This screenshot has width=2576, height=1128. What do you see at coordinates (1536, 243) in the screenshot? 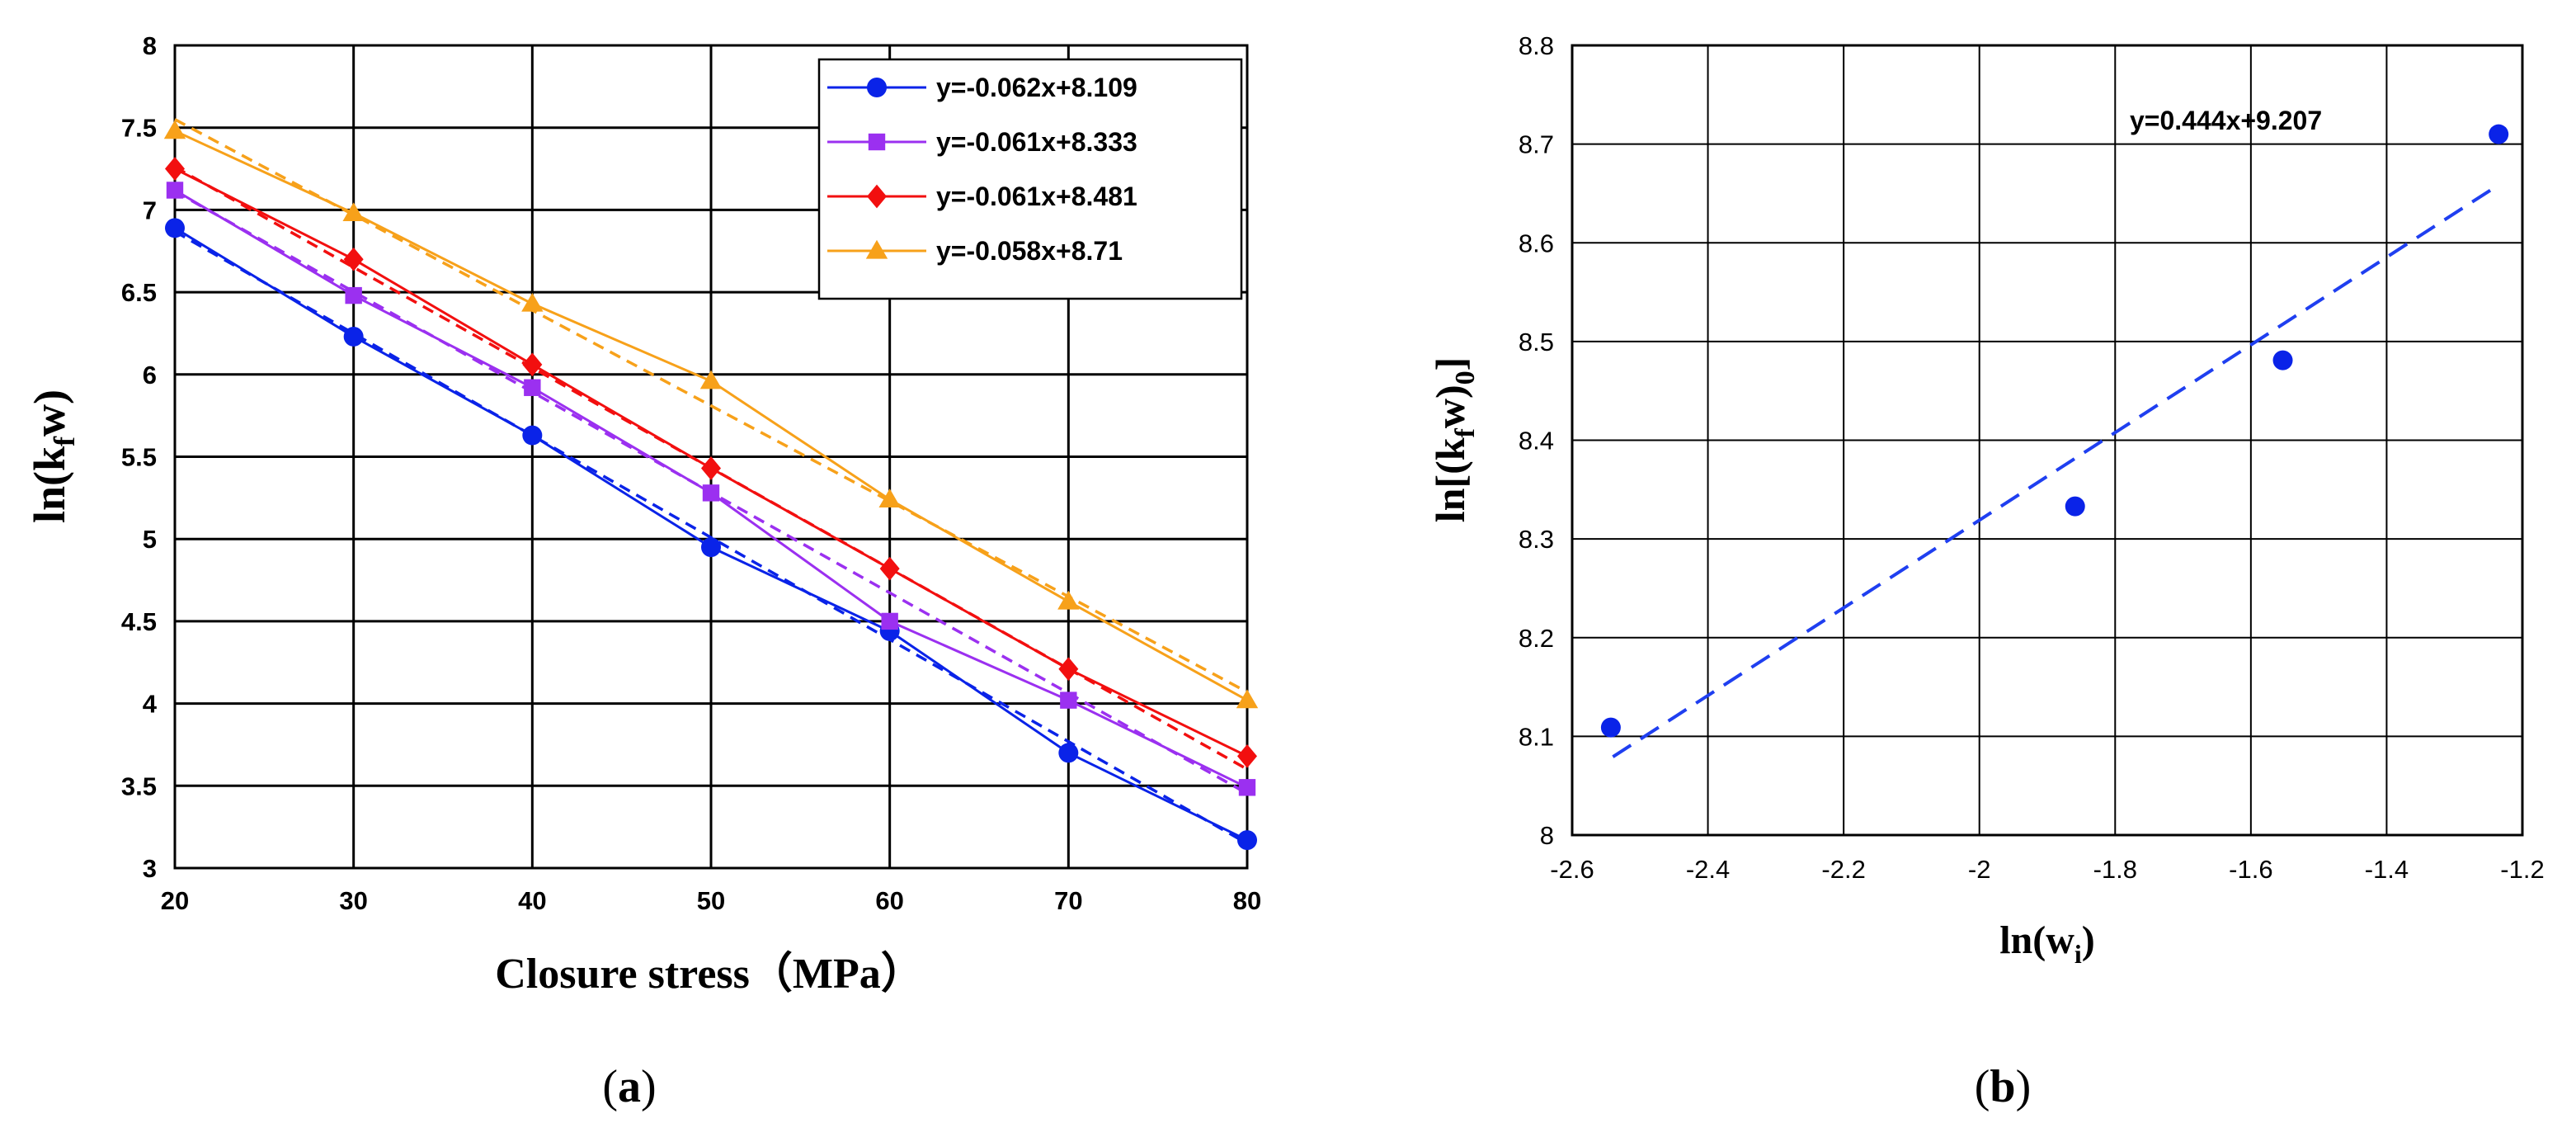
I see `chart-b-y-tick-label: 8.6` at bounding box center [1536, 243].